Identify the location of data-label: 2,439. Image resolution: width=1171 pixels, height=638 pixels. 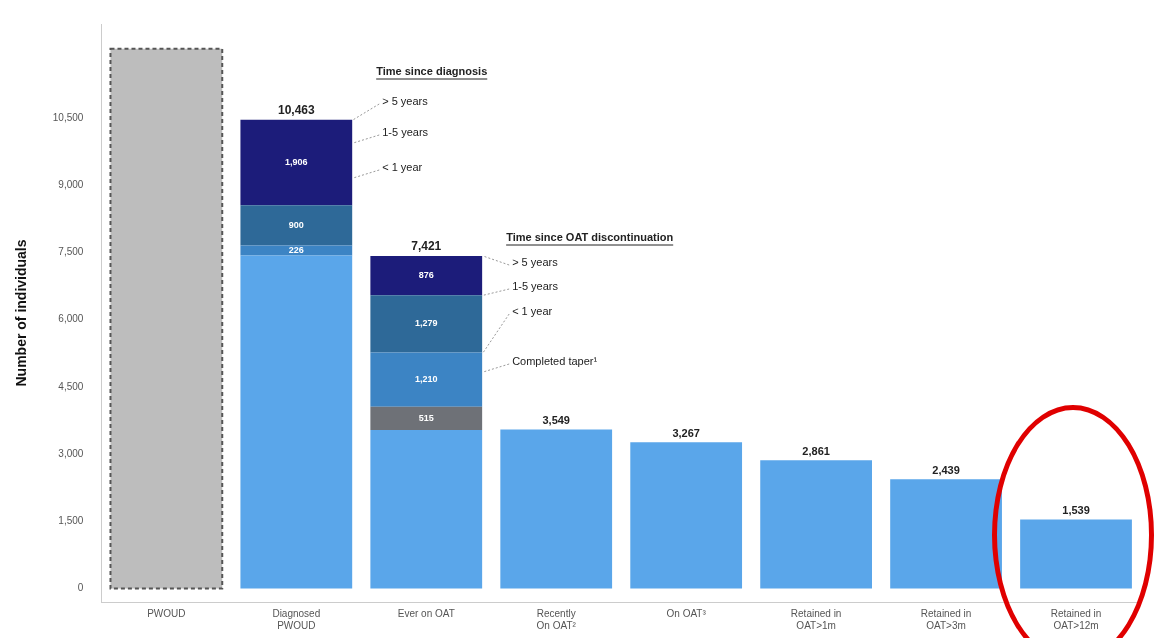
(946, 469).